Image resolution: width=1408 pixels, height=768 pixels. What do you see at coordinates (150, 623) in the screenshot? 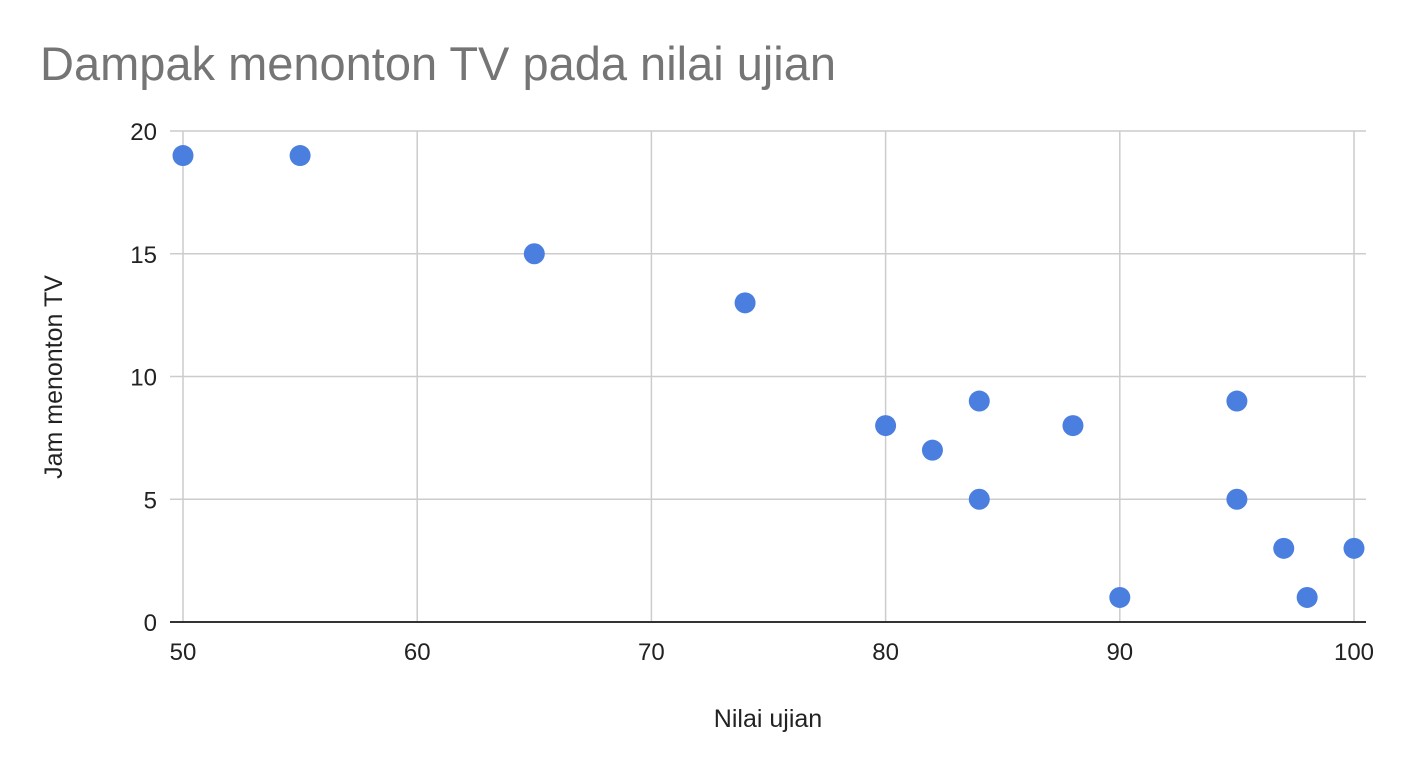
I see `y-tick-label: 0` at bounding box center [150, 623].